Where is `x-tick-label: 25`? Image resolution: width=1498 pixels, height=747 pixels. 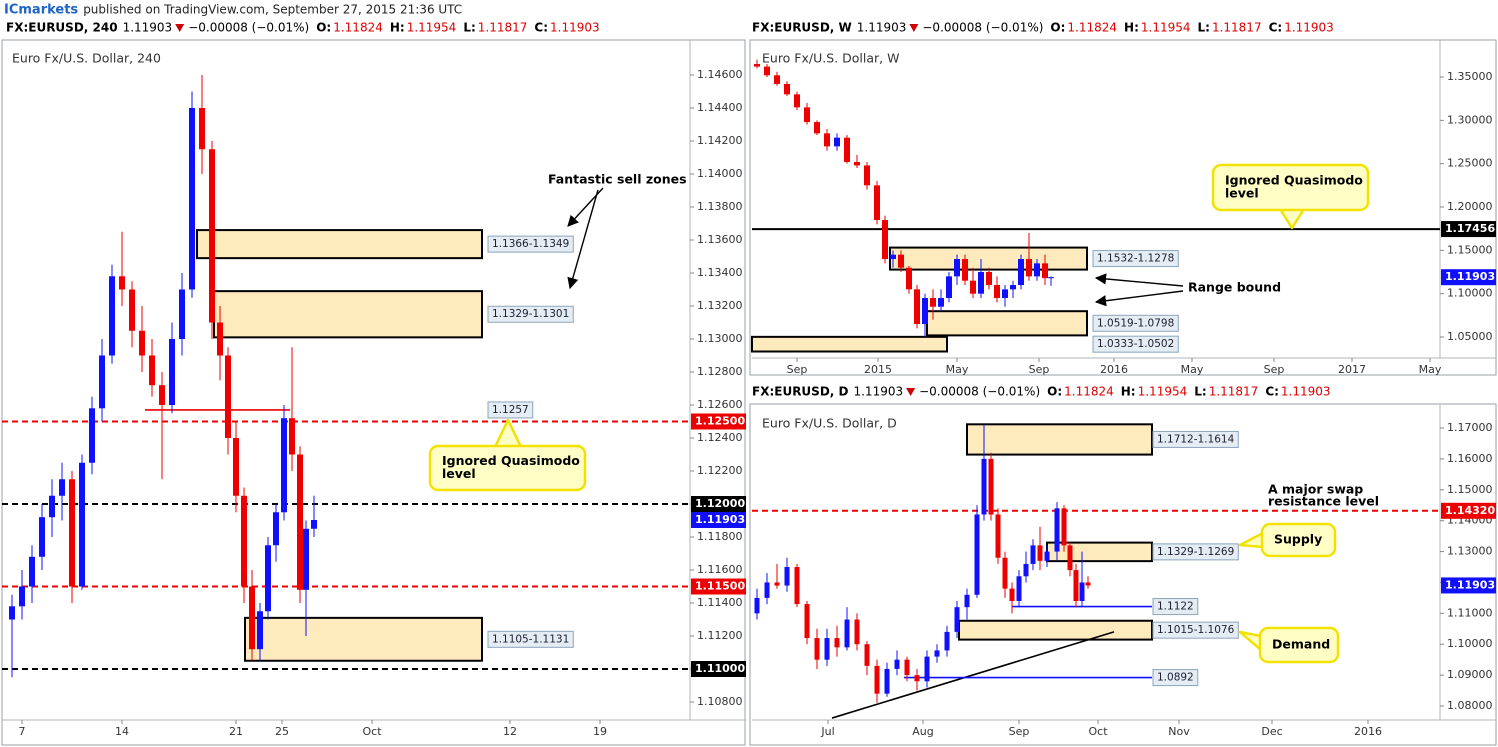 x-tick-label: 25 is located at coordinates (282, 731).